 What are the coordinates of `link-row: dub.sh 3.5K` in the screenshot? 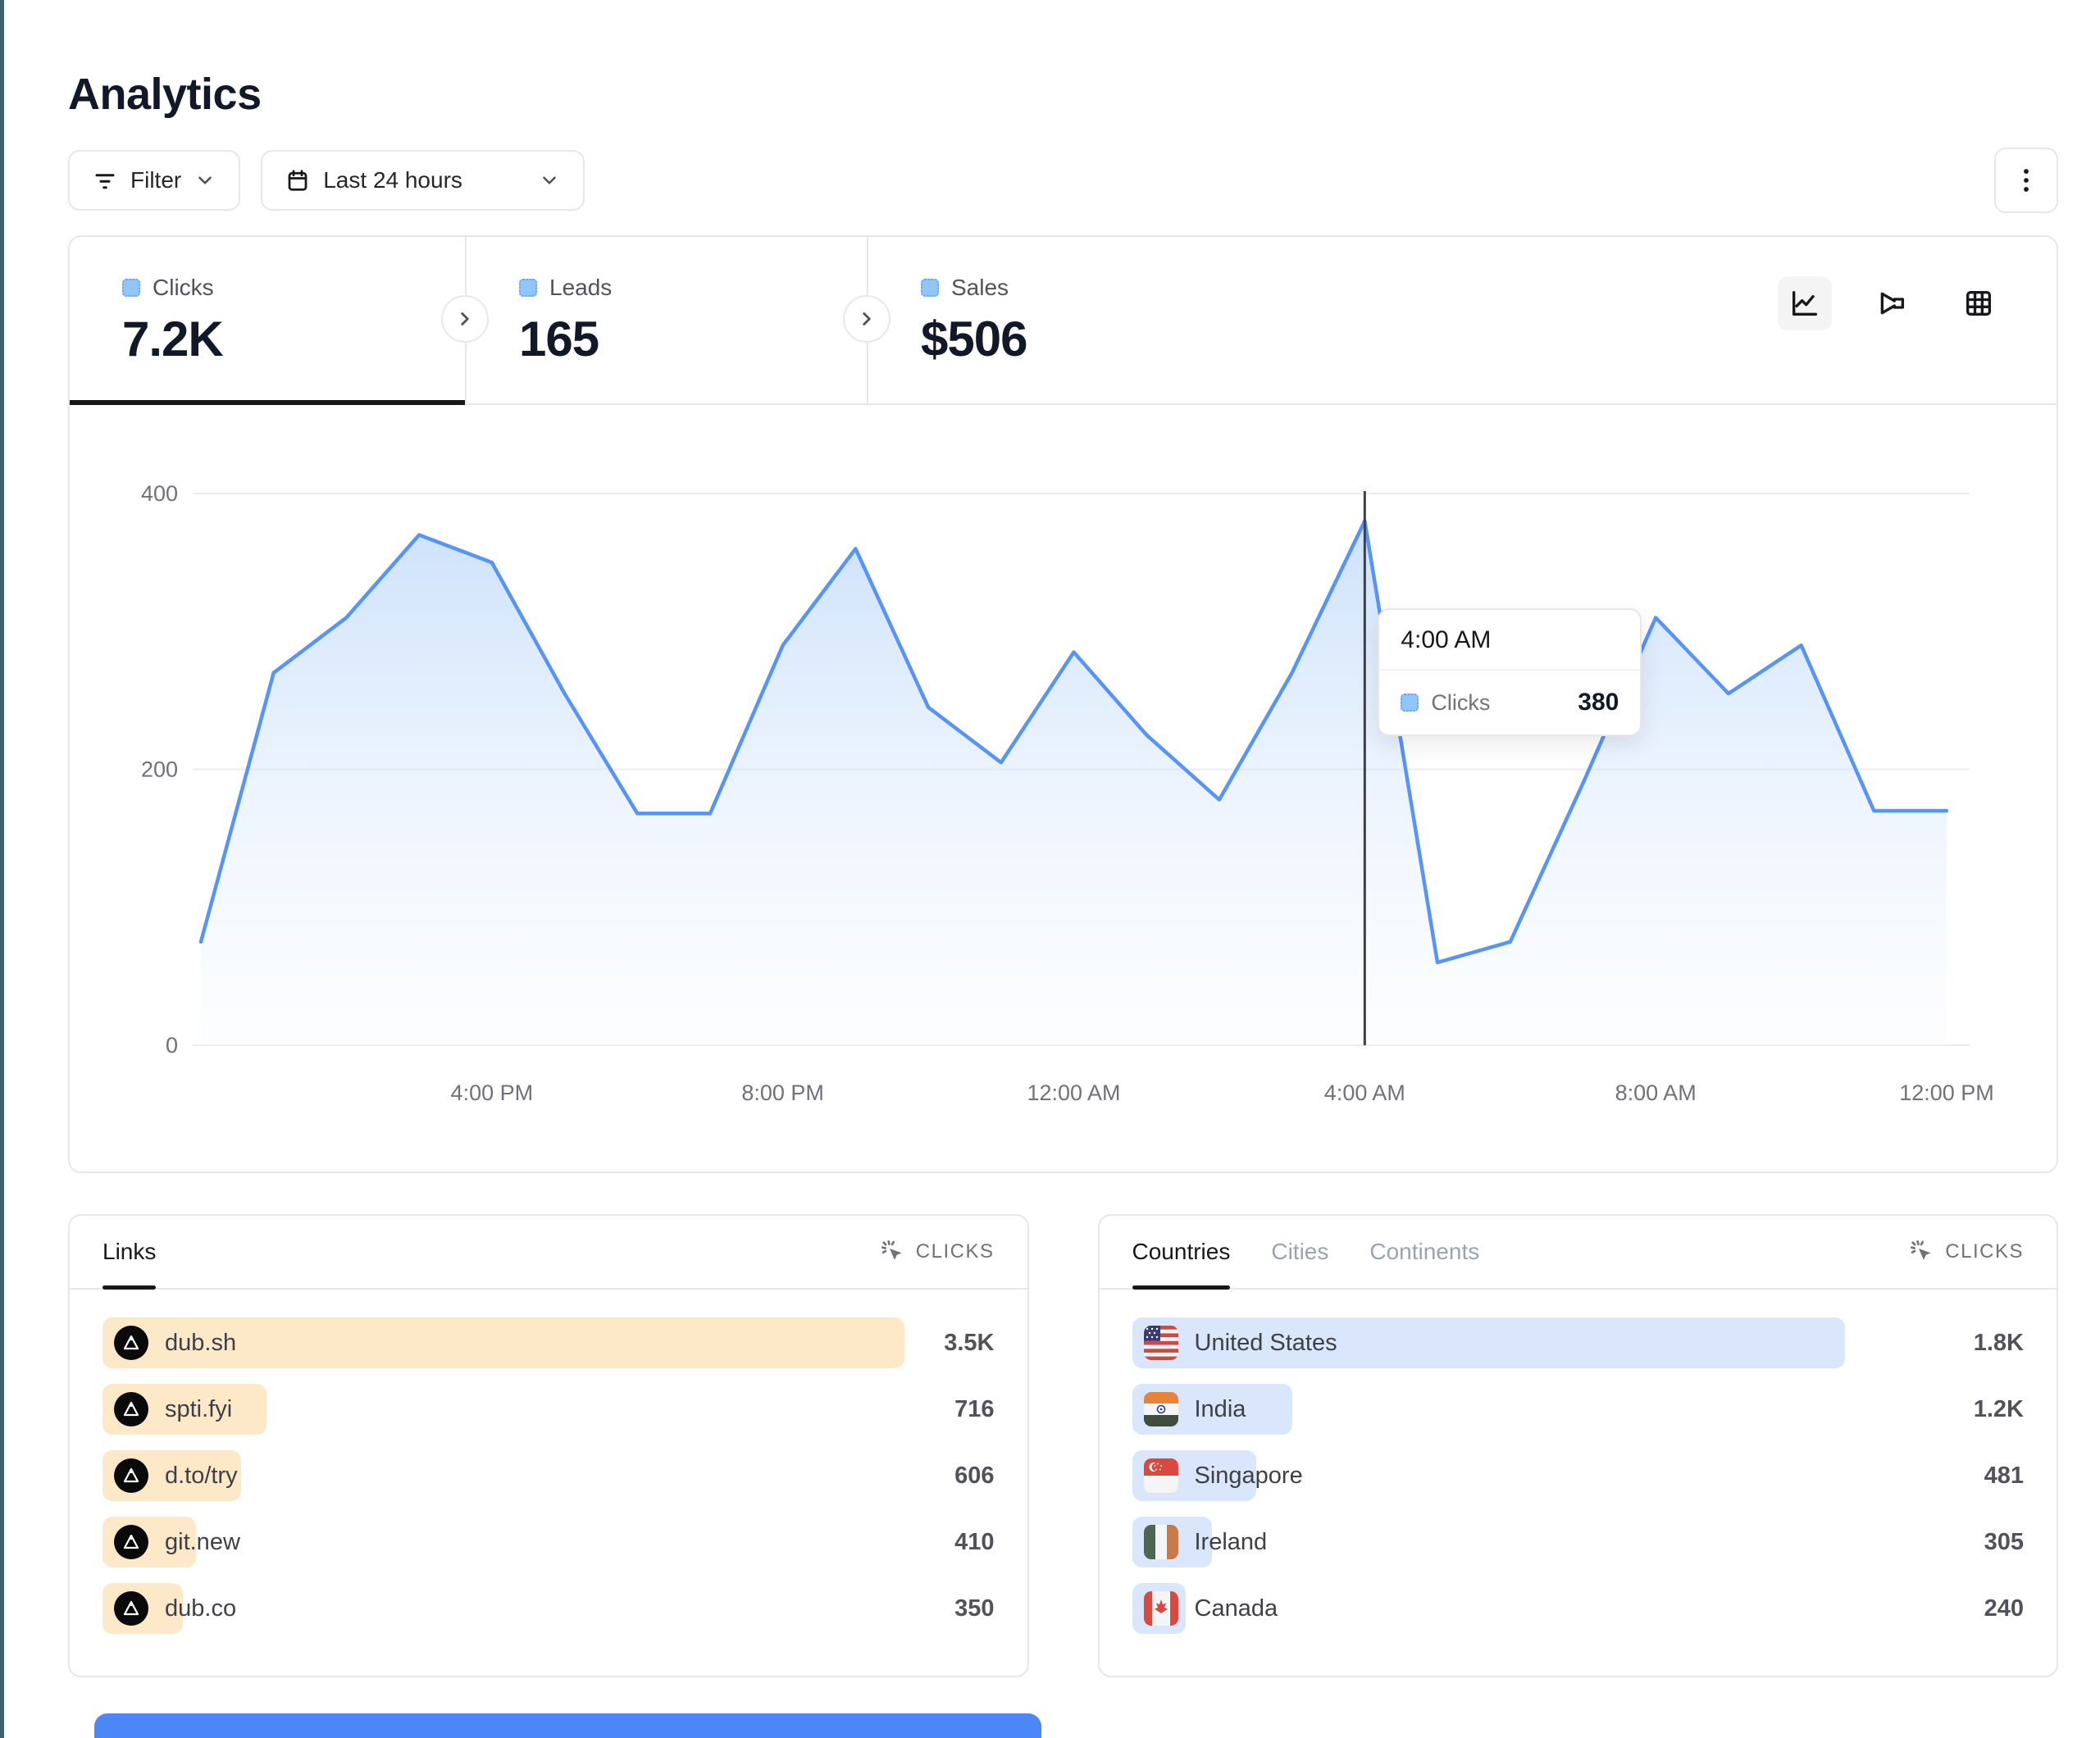 It's located at (548, 1342).